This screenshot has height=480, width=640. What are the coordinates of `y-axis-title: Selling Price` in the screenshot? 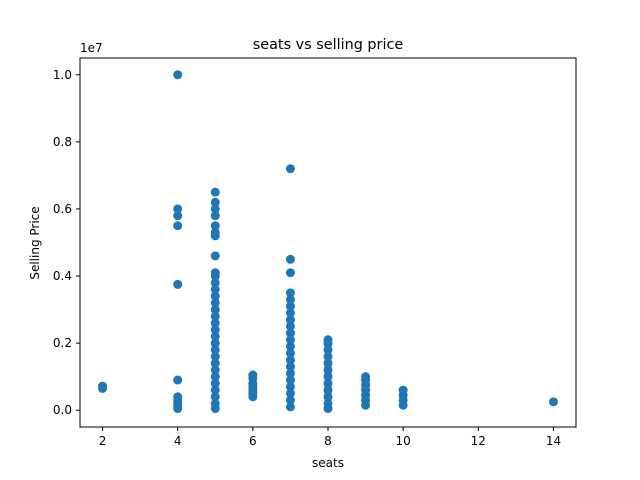 It's located at (35, 242).